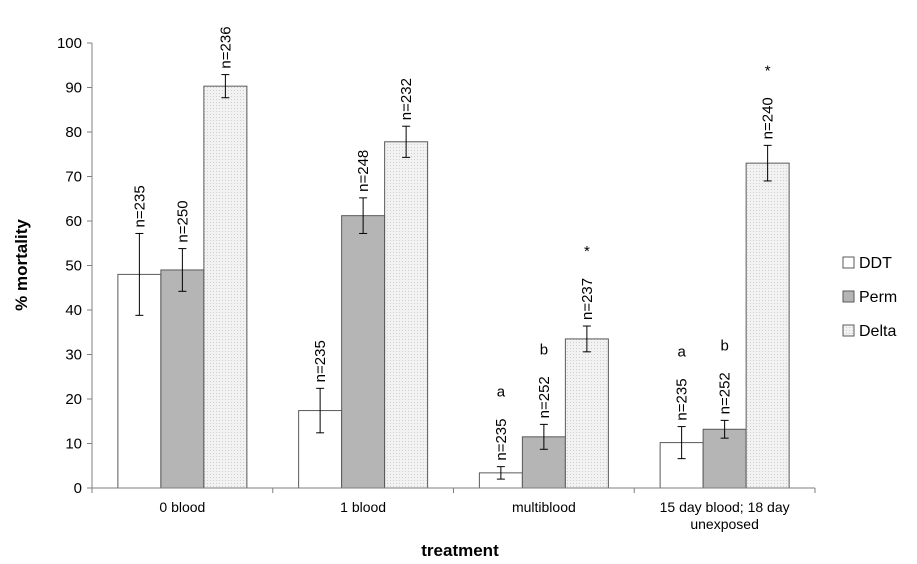 The height and width of the screenshot is (564, 917). What do you see at coordinates (848, 262) in the screenshot?
I see `legend-swatch-ddt` at bounding box center [848, 262].